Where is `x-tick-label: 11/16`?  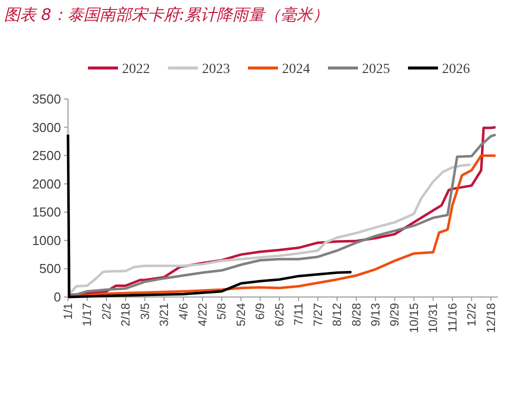 x-tick-label: 11/16 is located at coordinates (452, 317).